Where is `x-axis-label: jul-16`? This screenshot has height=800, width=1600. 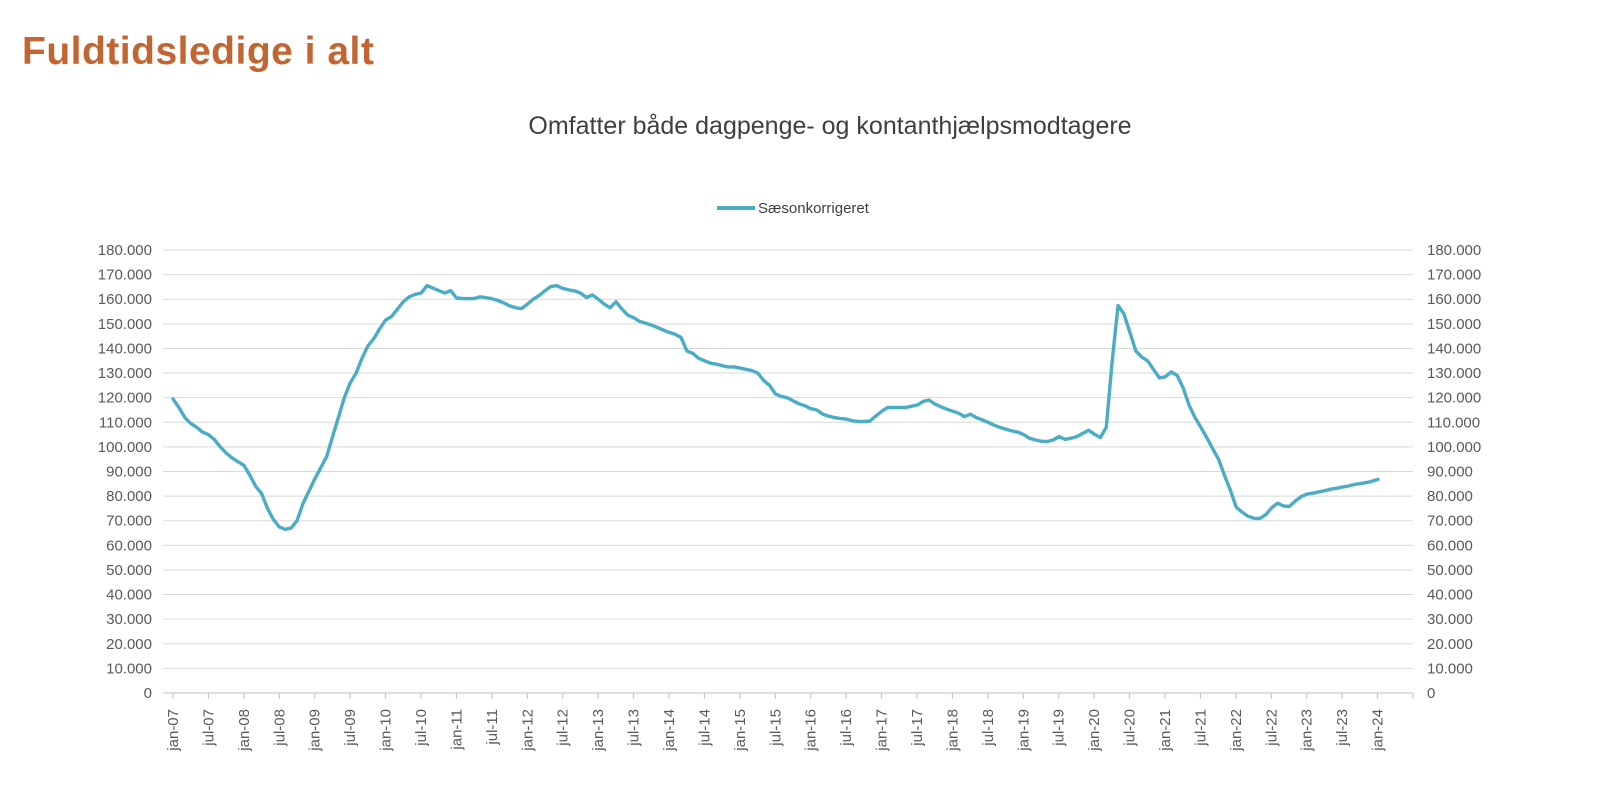
x-axis-label: jul-16 is located at coordinates (846, 728).